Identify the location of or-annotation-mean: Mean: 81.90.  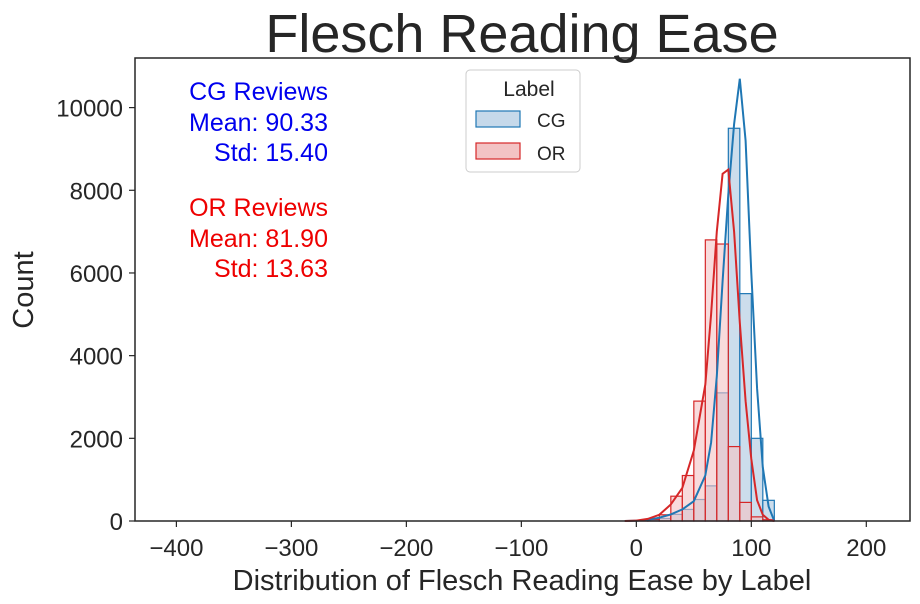
(258, 239).